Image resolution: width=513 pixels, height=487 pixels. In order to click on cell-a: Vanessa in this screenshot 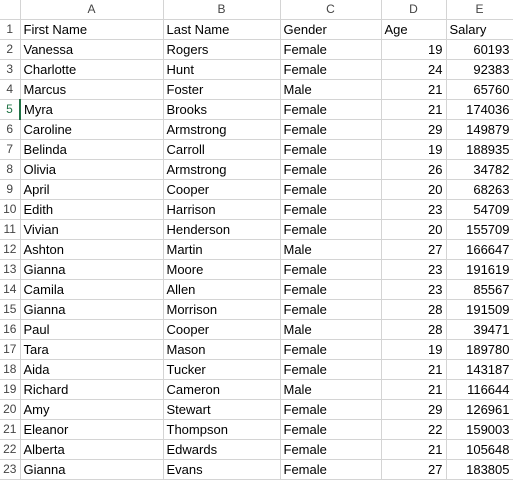, I will do `click(92, 49)`.